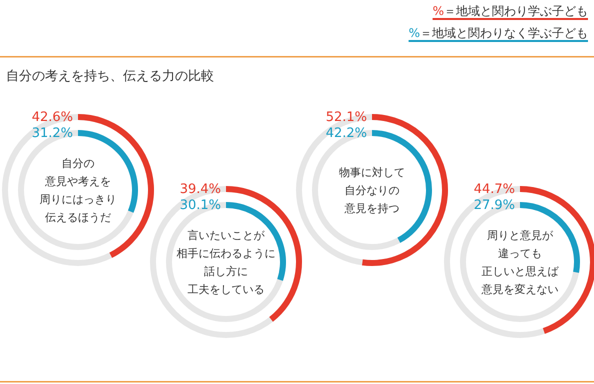 The width and height of the screenshot is (594, 384). What do you see at coordinates (346, 117) in the screenshot?
I see `data-label: 52.1%` at bounding box center [346, 117].